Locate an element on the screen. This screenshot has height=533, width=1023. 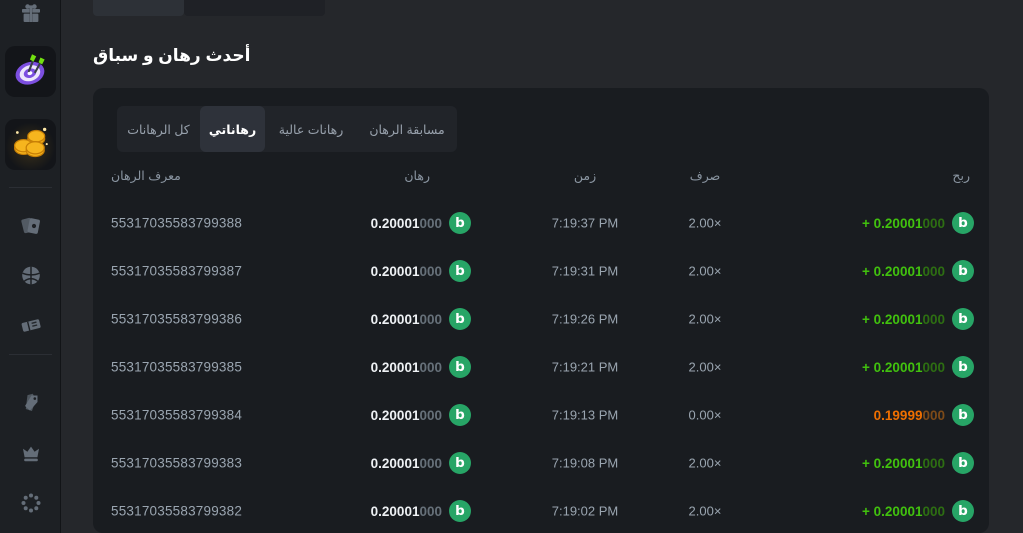
playing-cards-icon is located at coordinates (31, 228).